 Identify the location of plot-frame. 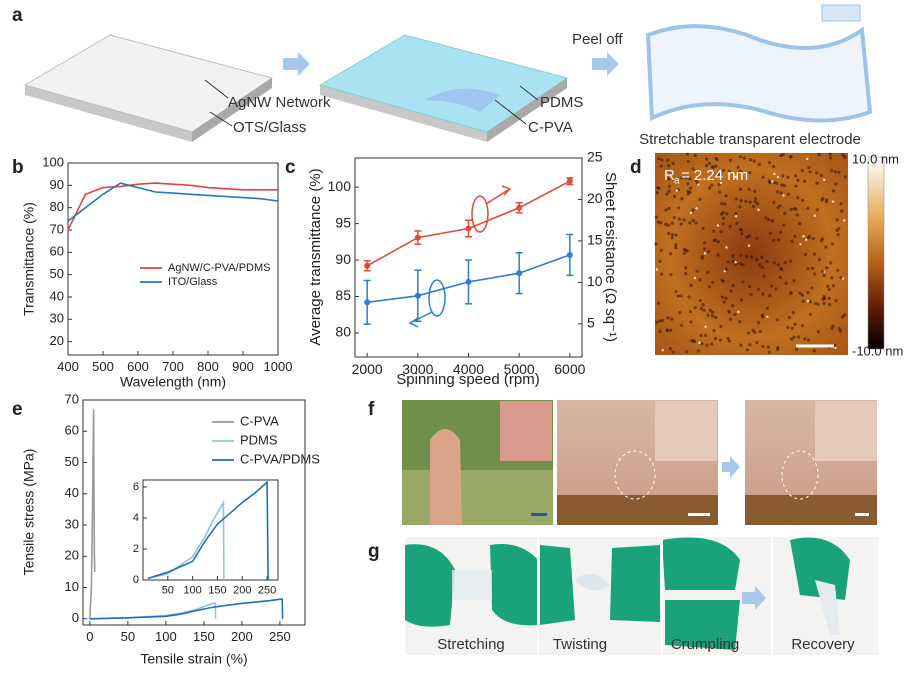
(210, 530).